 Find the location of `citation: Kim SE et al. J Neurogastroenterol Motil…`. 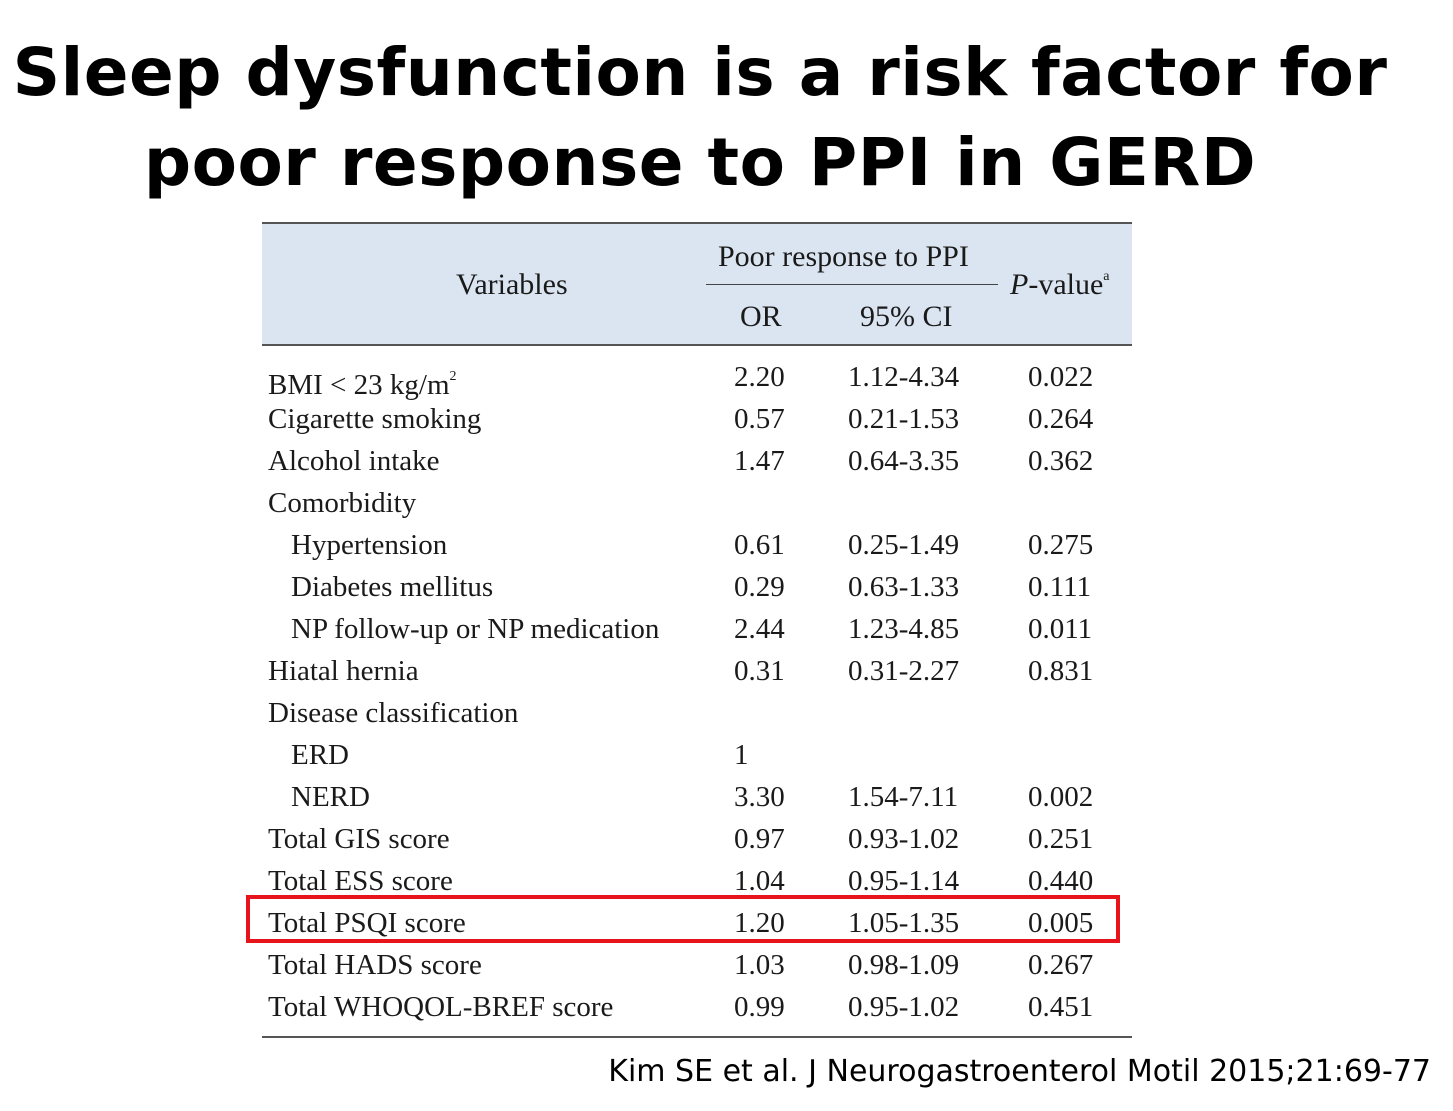

citation: Kim SE et al. J Neurogastroenterol Motil… is located at coordinates (1019, 1071).